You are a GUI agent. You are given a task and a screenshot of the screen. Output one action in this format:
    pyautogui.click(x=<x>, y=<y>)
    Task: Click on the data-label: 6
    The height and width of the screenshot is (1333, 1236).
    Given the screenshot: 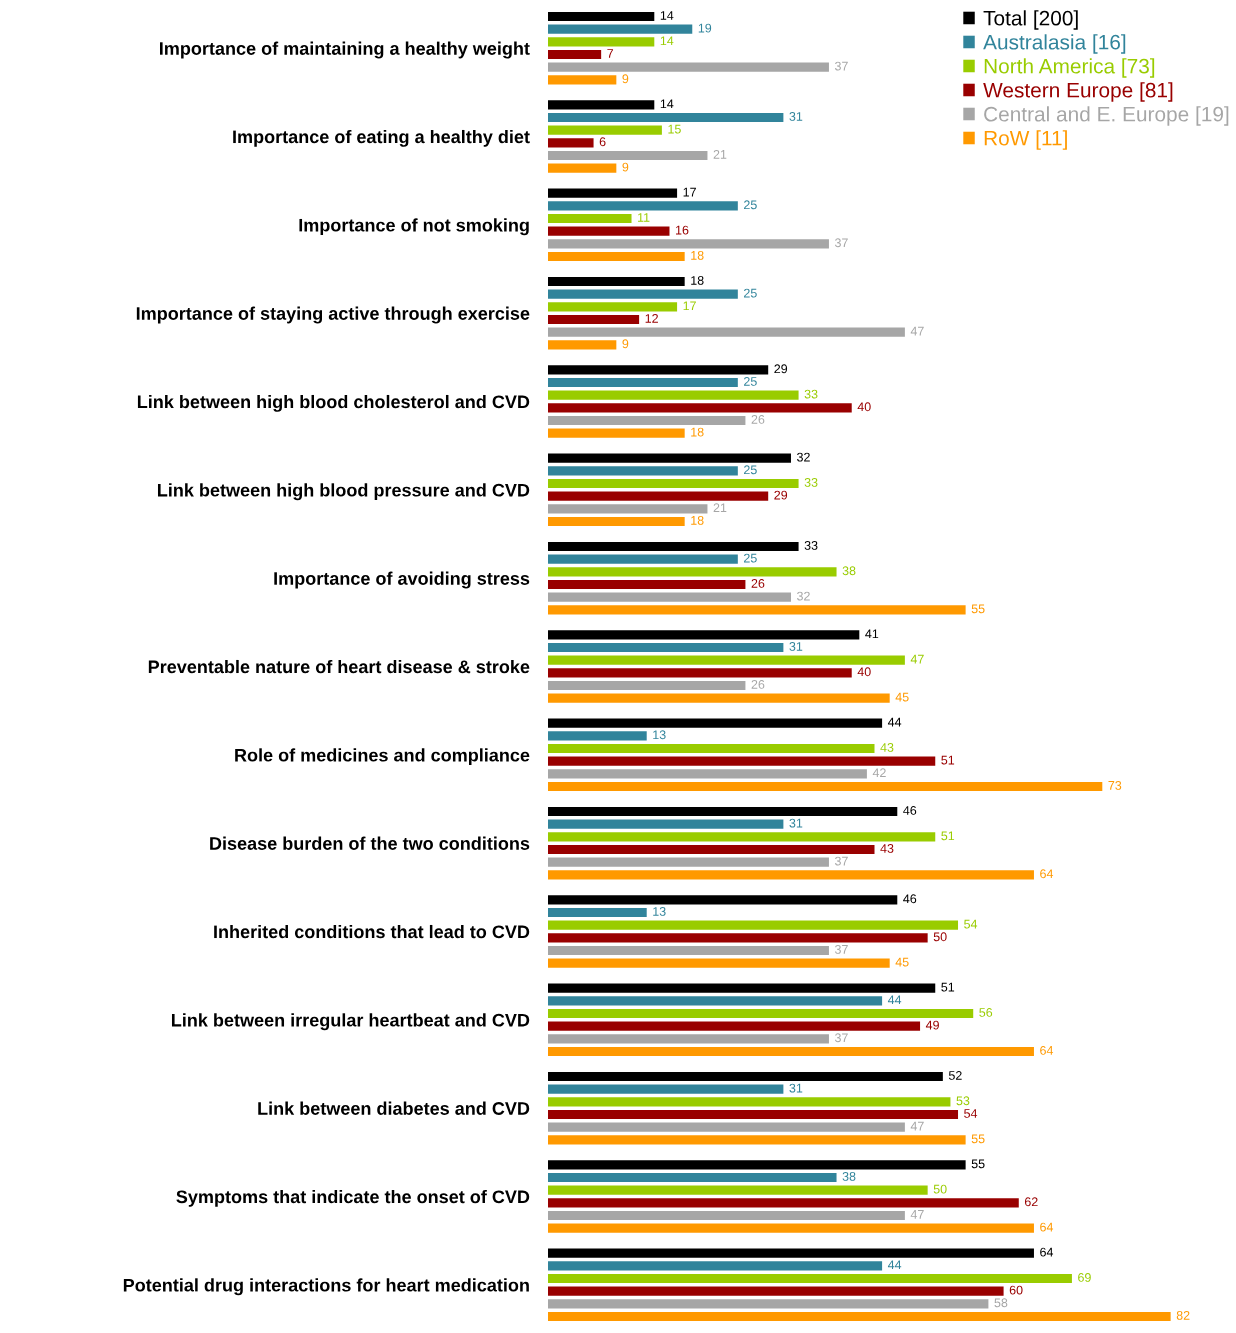 What is the action you would take?
    pyautogui.click(x=602, y=142)
    